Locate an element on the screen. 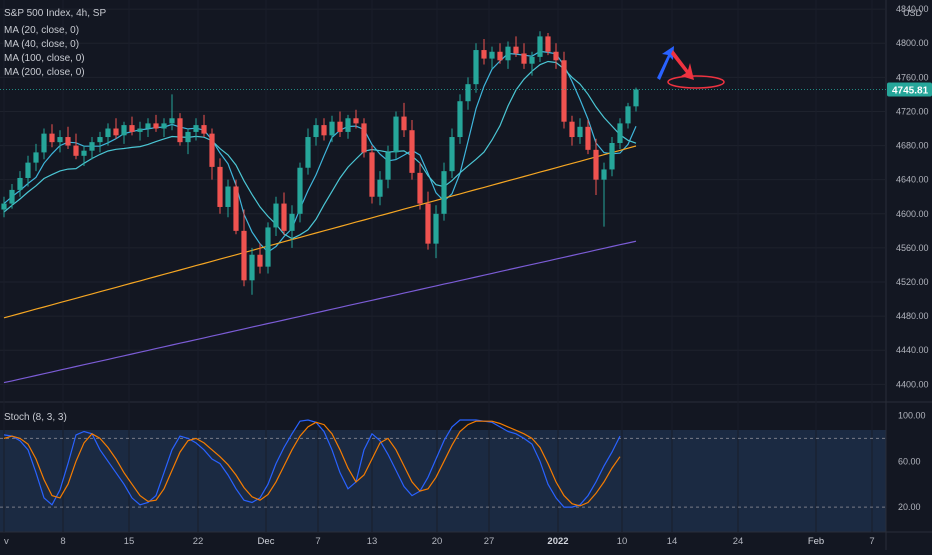 The image size is (932, 555). arrow-up-icon is located at coordinates (665, 63).